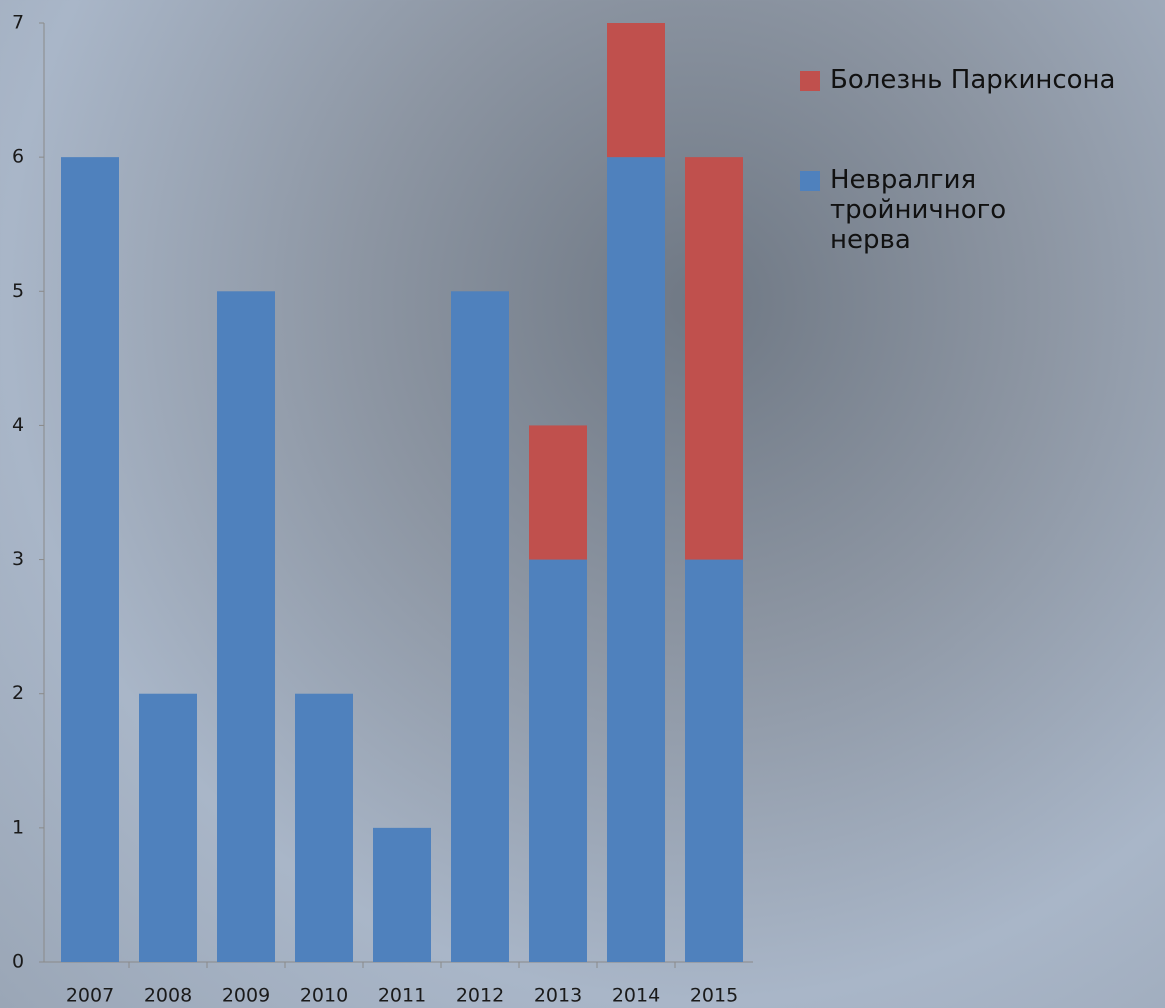  Describe the element at coordinates (402, 996) in the screenshot. I see `x-tick-label: 2011` at that location.